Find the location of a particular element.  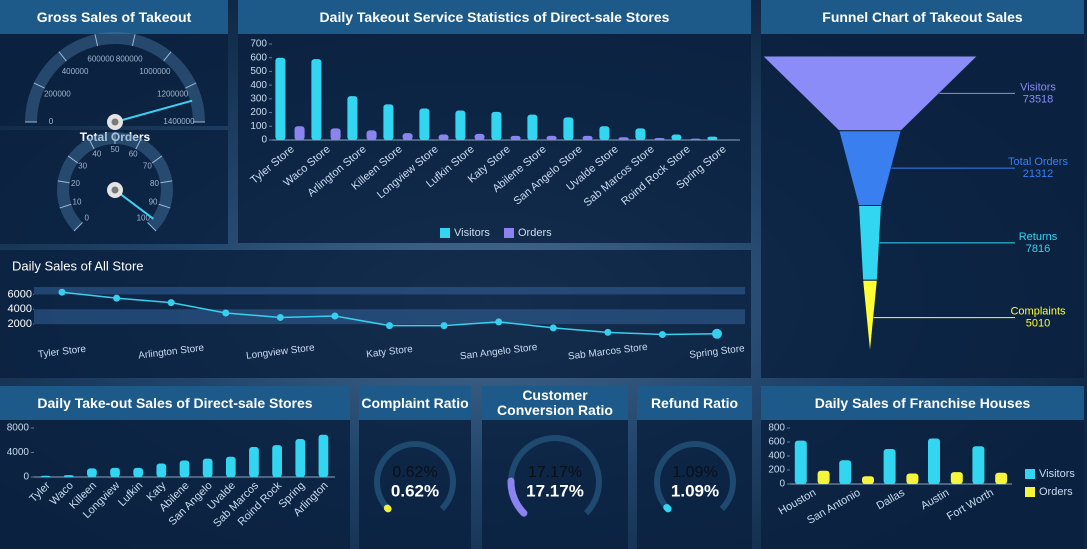

y-tick-label: 2000 is located at coordinates (20, 324).